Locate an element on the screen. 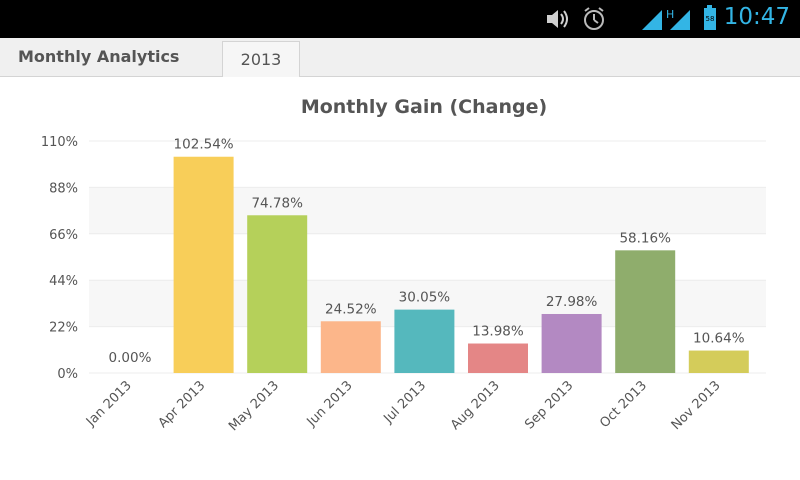 This screenshot has height=480, width=800. x-tick-label: Jul 2013 is located at coordinates (405, 402).